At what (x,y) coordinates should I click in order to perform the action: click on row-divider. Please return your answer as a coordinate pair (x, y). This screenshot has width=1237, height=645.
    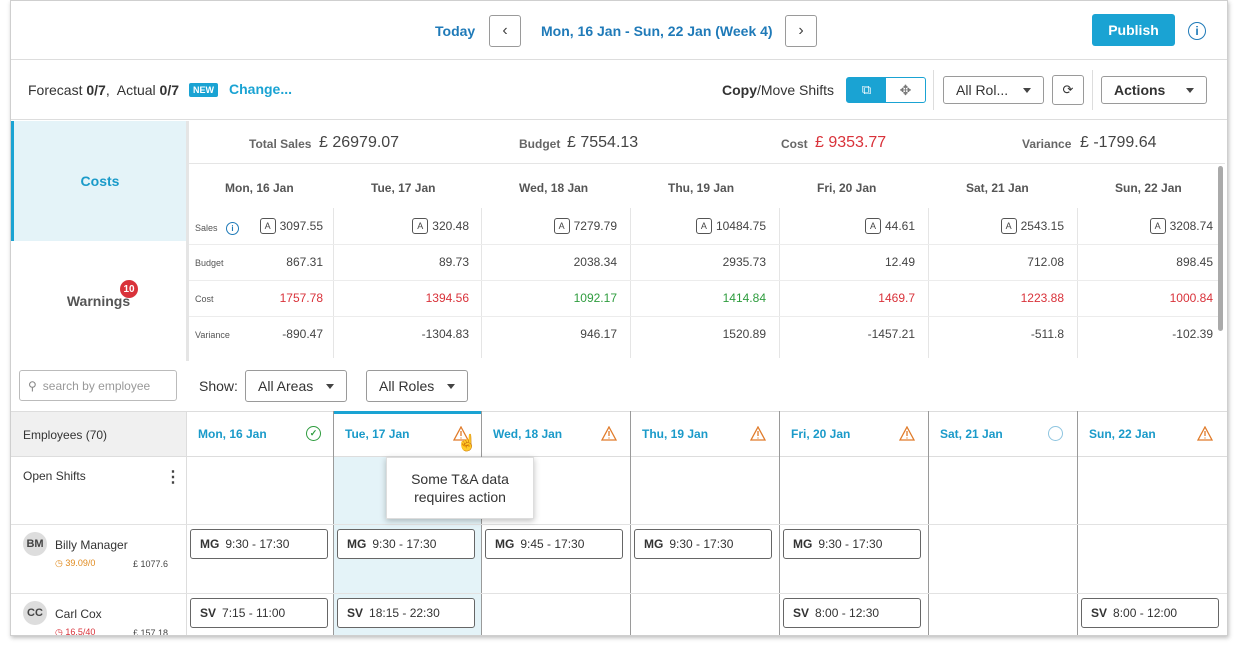
    Looking at the image, I should click on (704, 244).